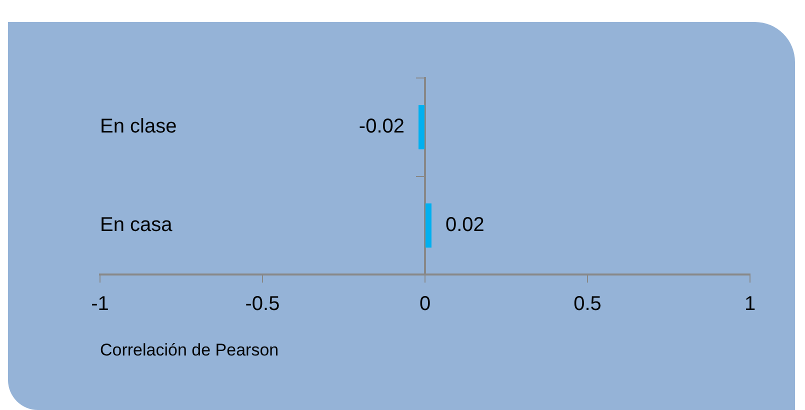 This screenshot has height=410, width=805. Describe the element at coordinates (138, 127) in the screenshot. I see `y-tick-label: En clase` at that location.